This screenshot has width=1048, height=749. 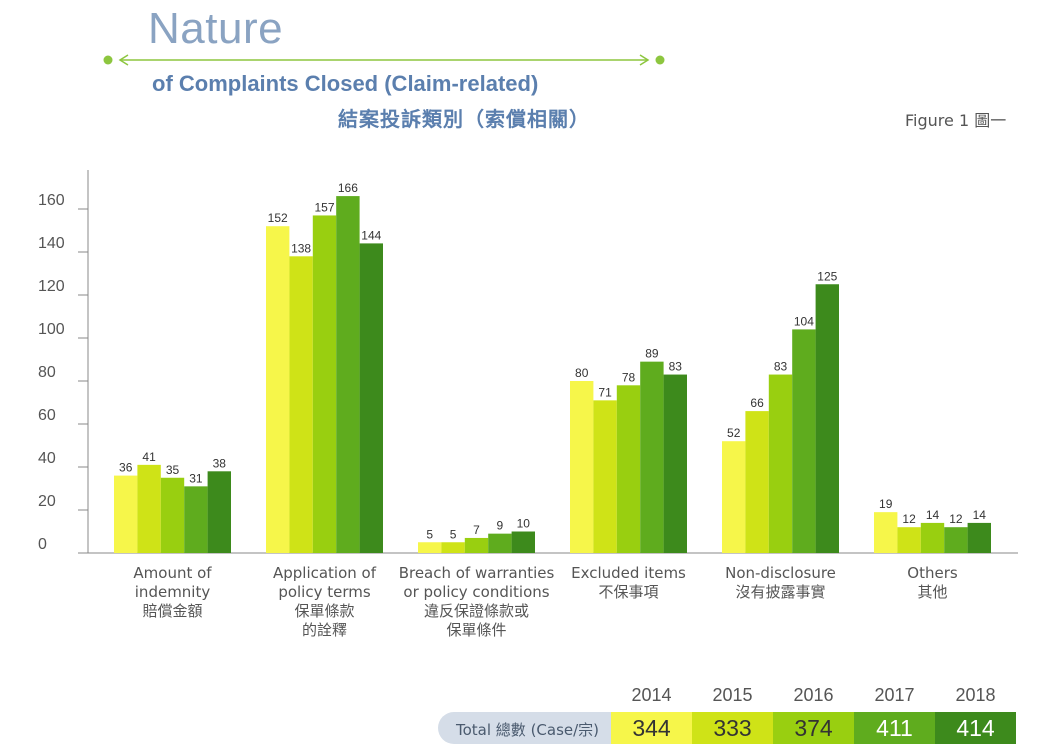 I want to click on category-label: Application of policy terms 保單條款 的詮釋, so click(x=325, y=602).